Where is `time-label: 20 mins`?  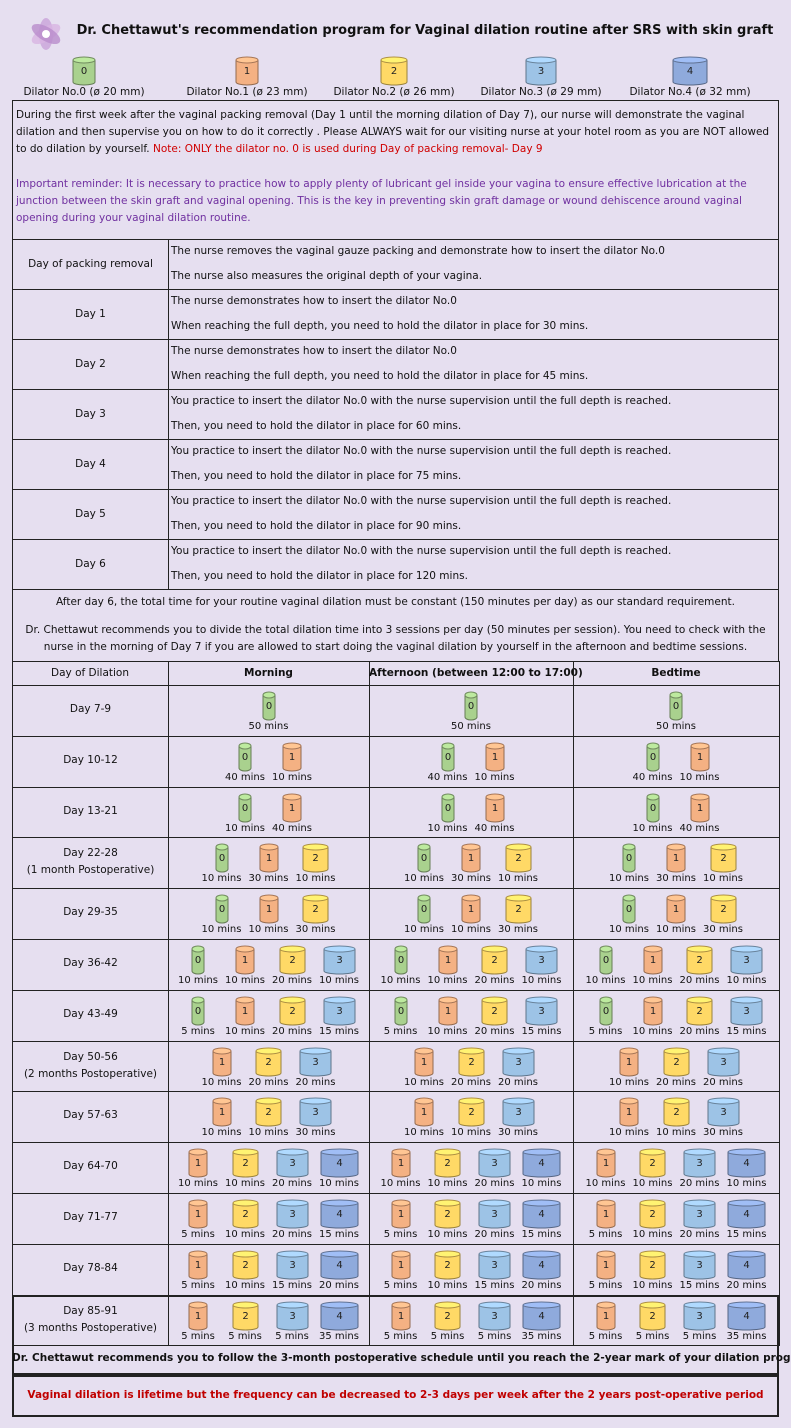 time-label: 20 mins is located at coordinates (494, 980).